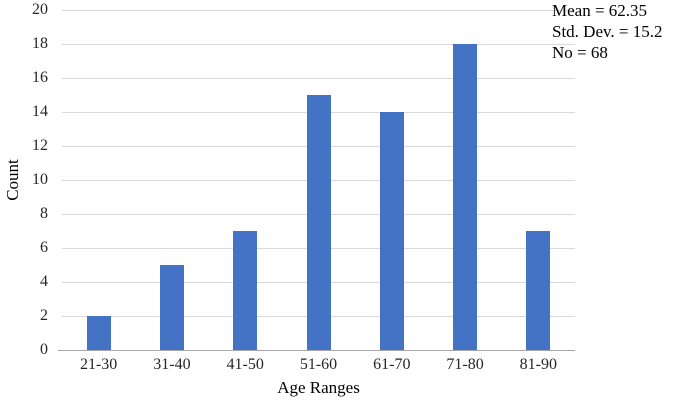  Describe the element at coordinates (172, 364) in the screenshot. I see `x-tick-label: 31-40` at that location.